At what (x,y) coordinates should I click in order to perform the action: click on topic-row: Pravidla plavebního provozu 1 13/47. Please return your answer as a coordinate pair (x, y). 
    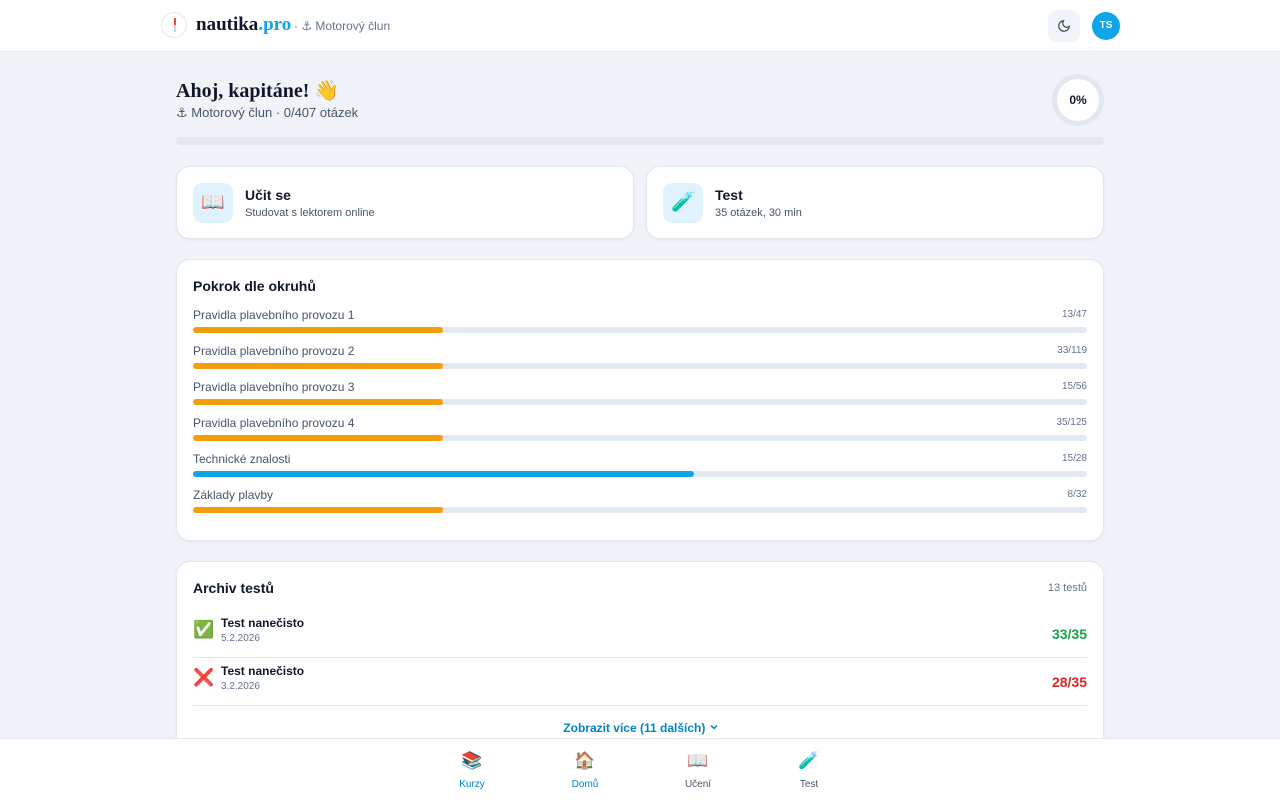
    Looking at the image, I should click on (640, 323).